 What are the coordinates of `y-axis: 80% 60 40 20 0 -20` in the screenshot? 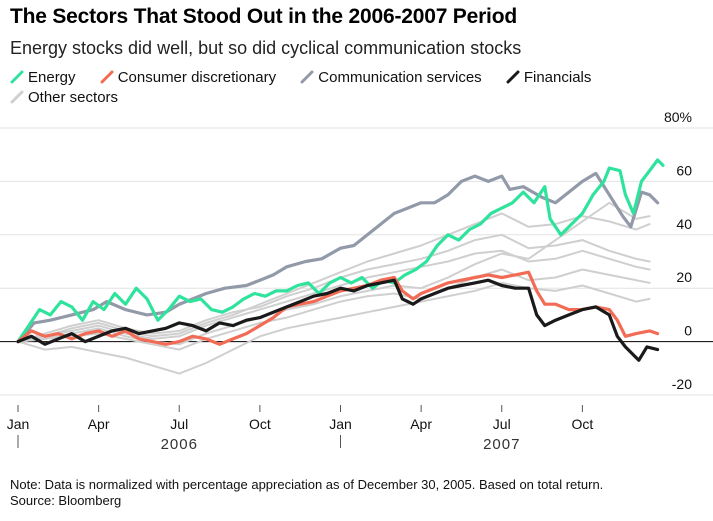 It's located at (678, 251).